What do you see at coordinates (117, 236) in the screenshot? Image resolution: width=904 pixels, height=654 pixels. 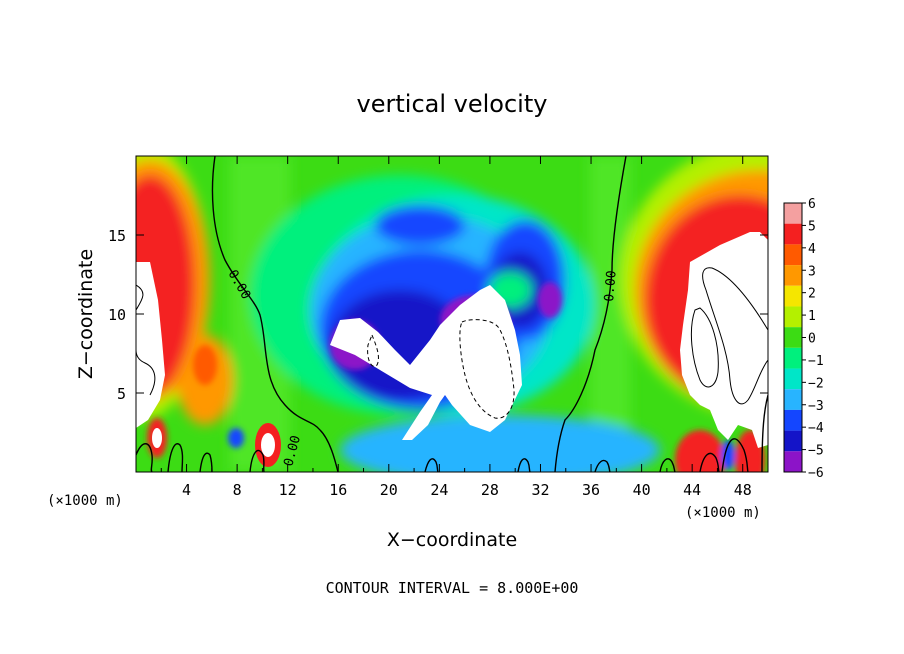 I see `y-tick-label: 15` at bounding box center [117, 236].